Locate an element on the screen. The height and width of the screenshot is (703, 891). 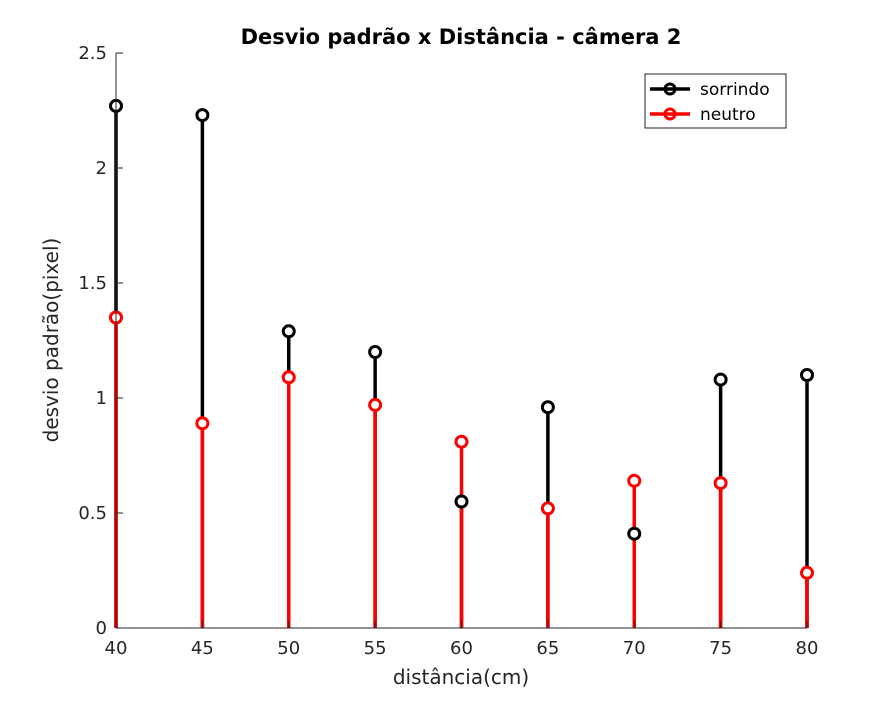
x-tick-label: 55 is located at coordinates (375, 648).